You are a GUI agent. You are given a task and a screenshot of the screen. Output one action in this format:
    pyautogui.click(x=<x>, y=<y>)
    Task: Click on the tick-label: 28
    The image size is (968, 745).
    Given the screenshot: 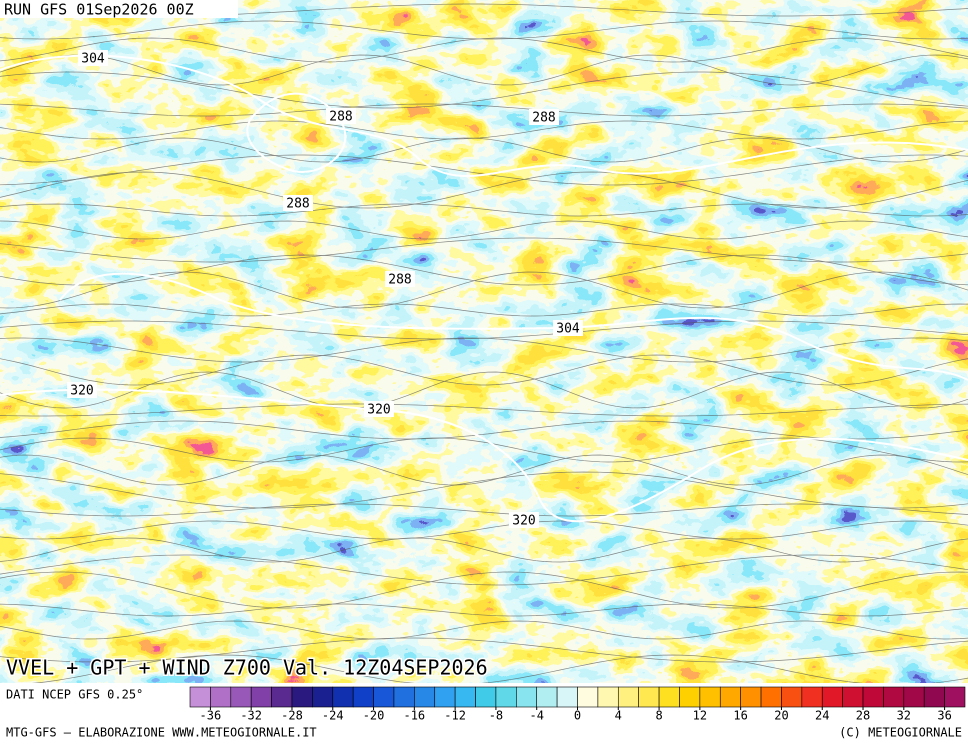 What is the action you would take?
    pyautogui.click(x=863, y=716)
    